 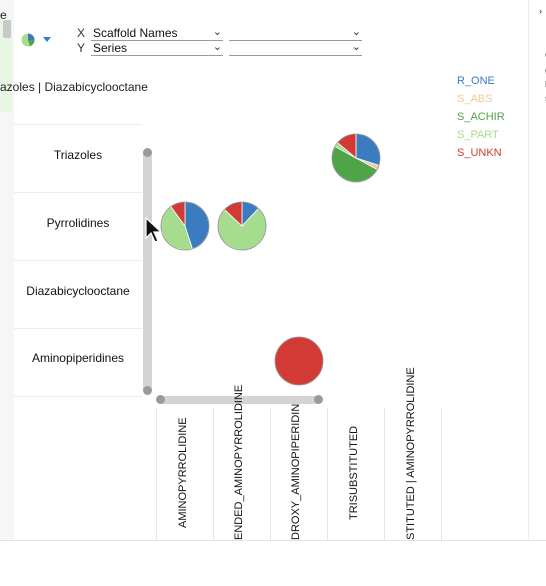 I want to click on header-label: azoles | Diazabicyclooctane, so click(x=74, y=87).